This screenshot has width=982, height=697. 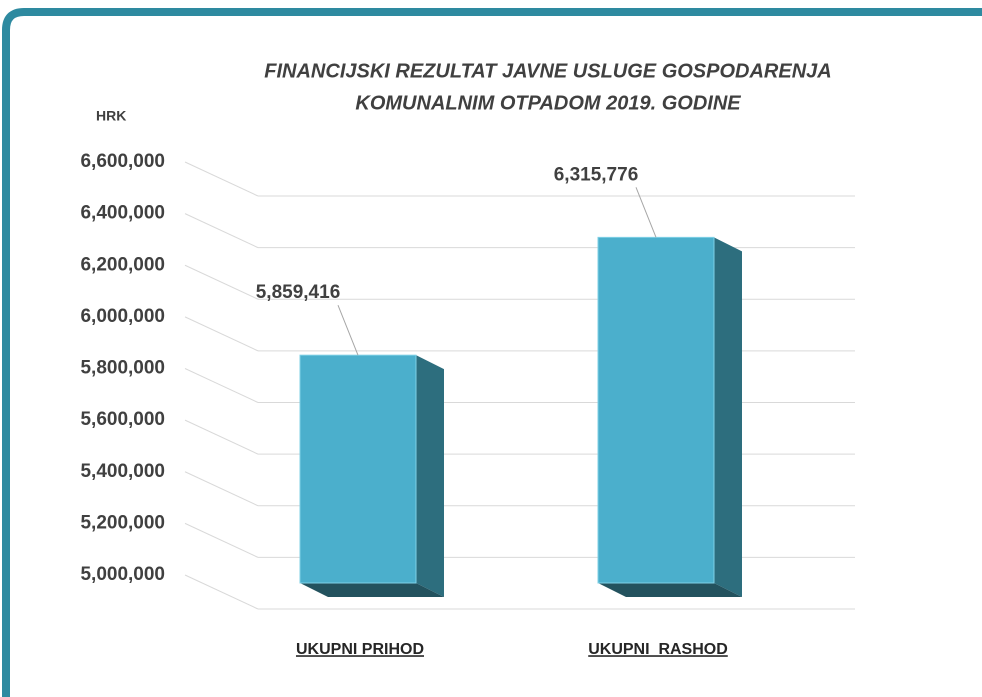 What do you see at coordinates (658, 649) in the screenshot?
I see `x-tick-label: UKUPNI RASHOD` at bounding box center [658, 649].